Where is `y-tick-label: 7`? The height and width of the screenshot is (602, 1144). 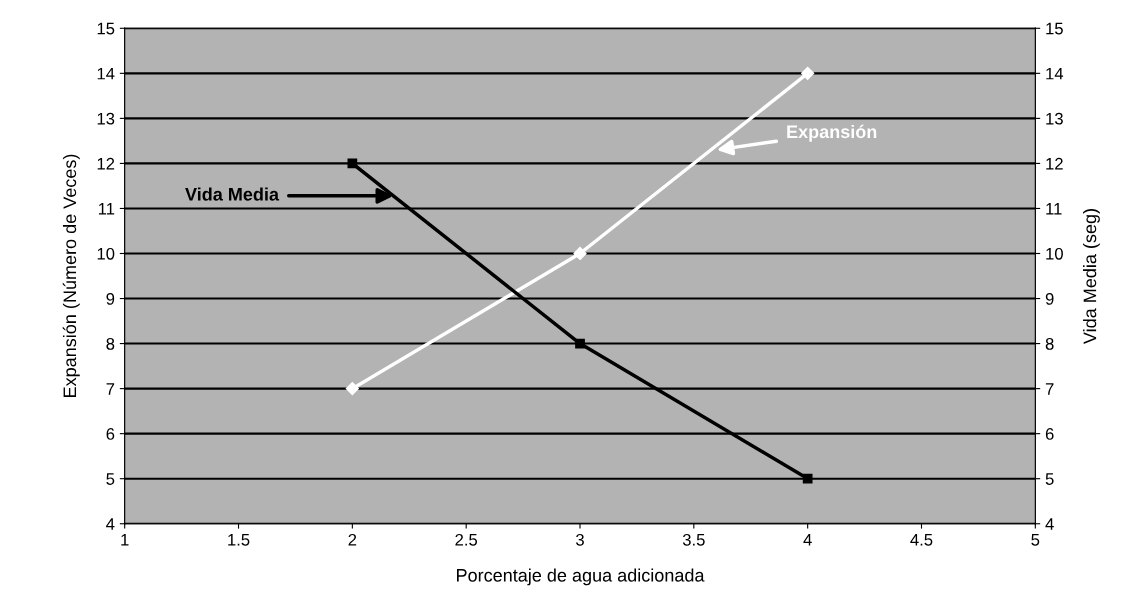
y-tick-label: 7 is located at coordinates (110, 389).